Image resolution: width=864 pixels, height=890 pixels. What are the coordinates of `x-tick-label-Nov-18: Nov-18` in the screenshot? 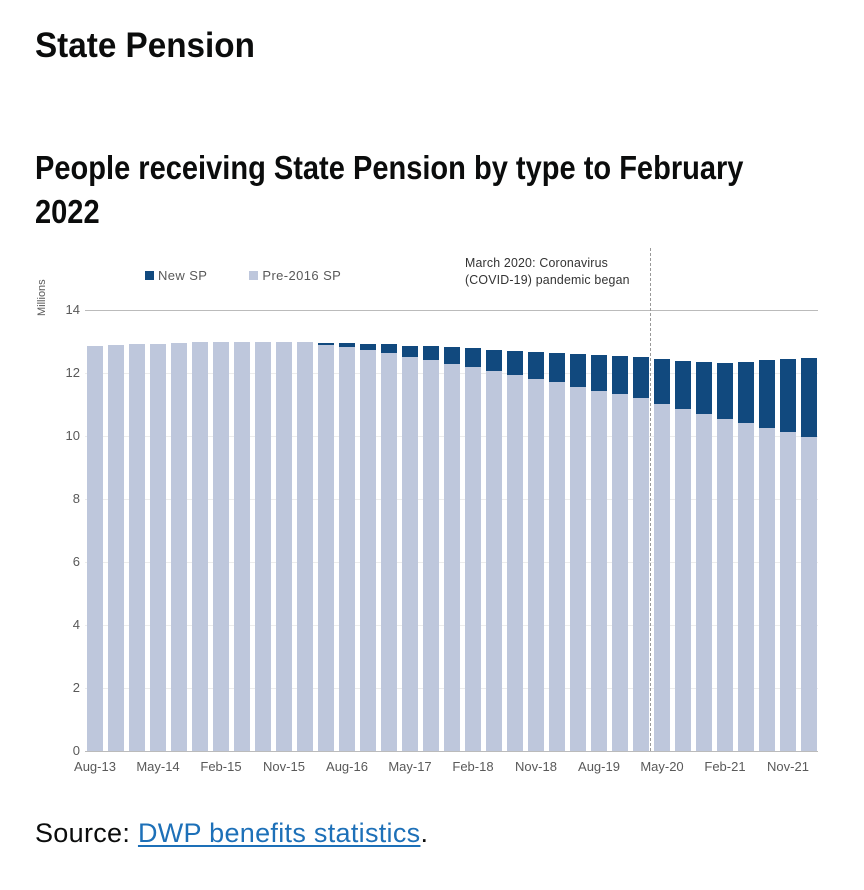 It's located at (536, 766).